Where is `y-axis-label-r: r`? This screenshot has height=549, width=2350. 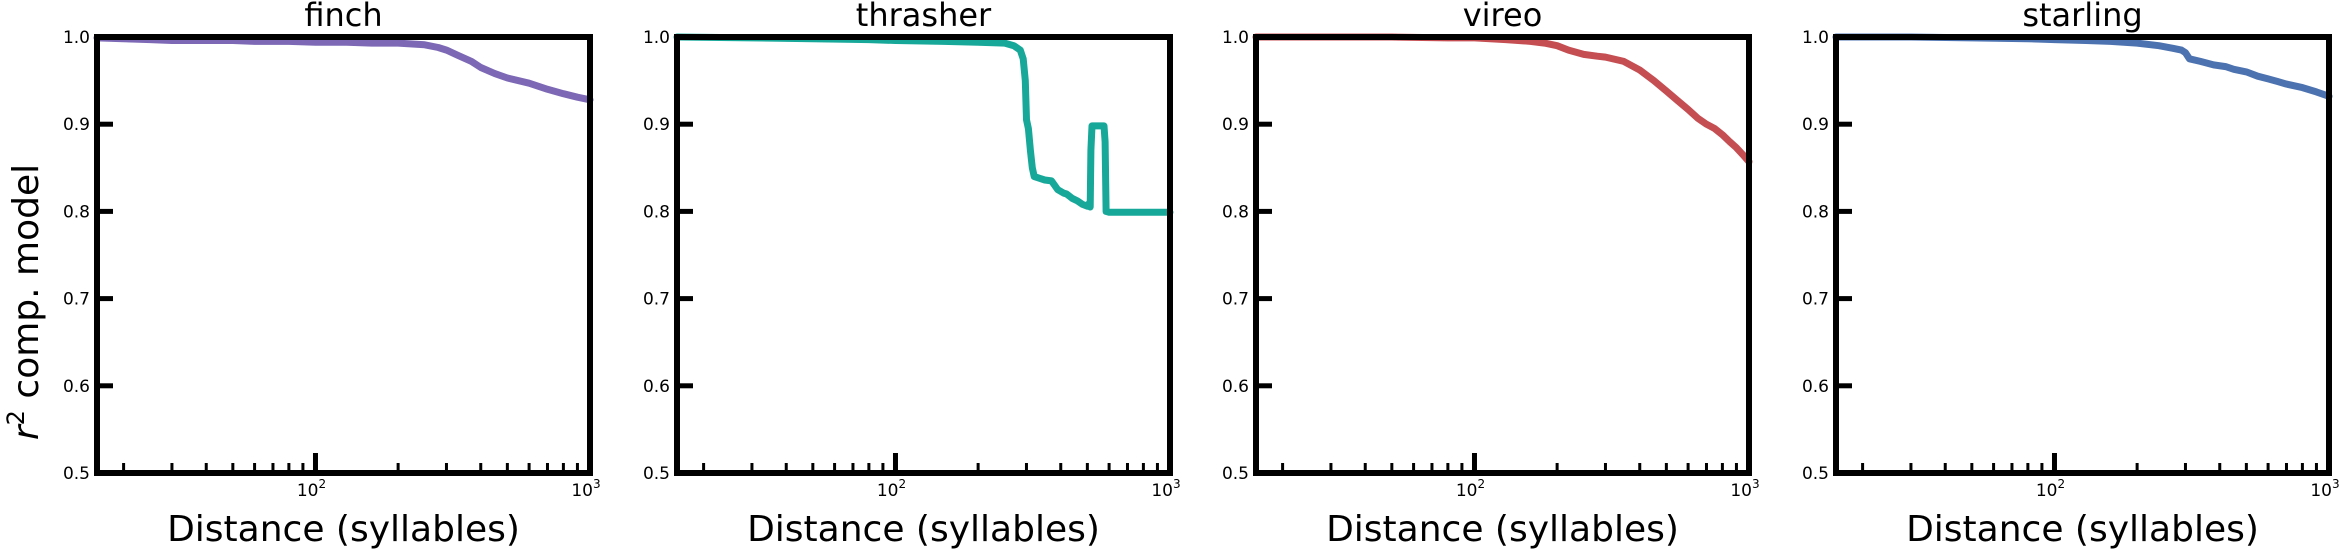
y-axis-label-r: r is located at coordinates (26, 431).